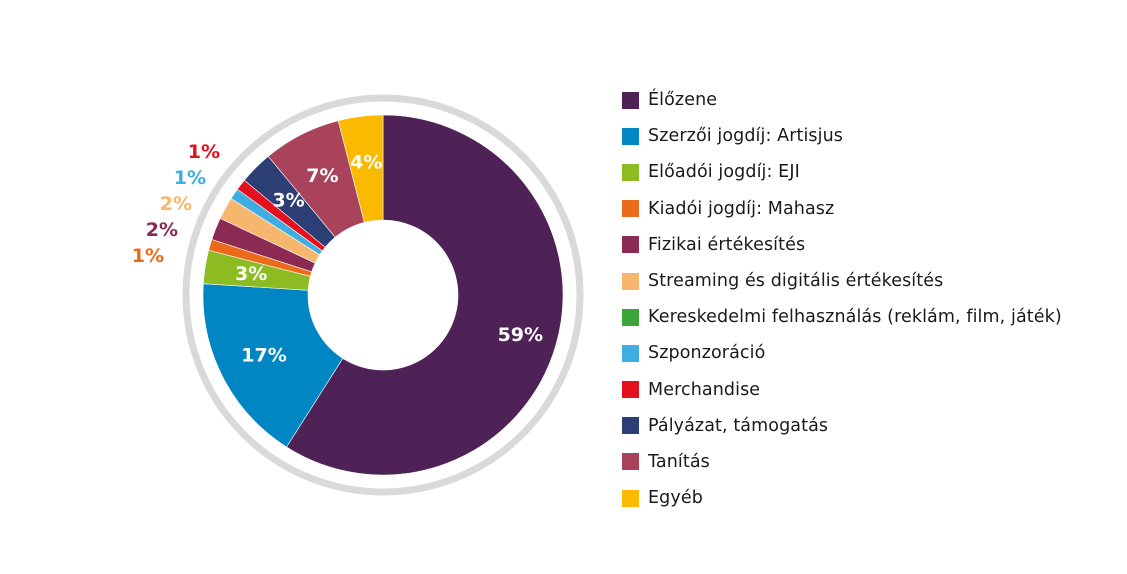 This screenshot has width=1127, height=574. What do you see at coordinates (842, 100) in the screenshot?
I see `legend-item: Élőzene` at bounding box center [842, 100].